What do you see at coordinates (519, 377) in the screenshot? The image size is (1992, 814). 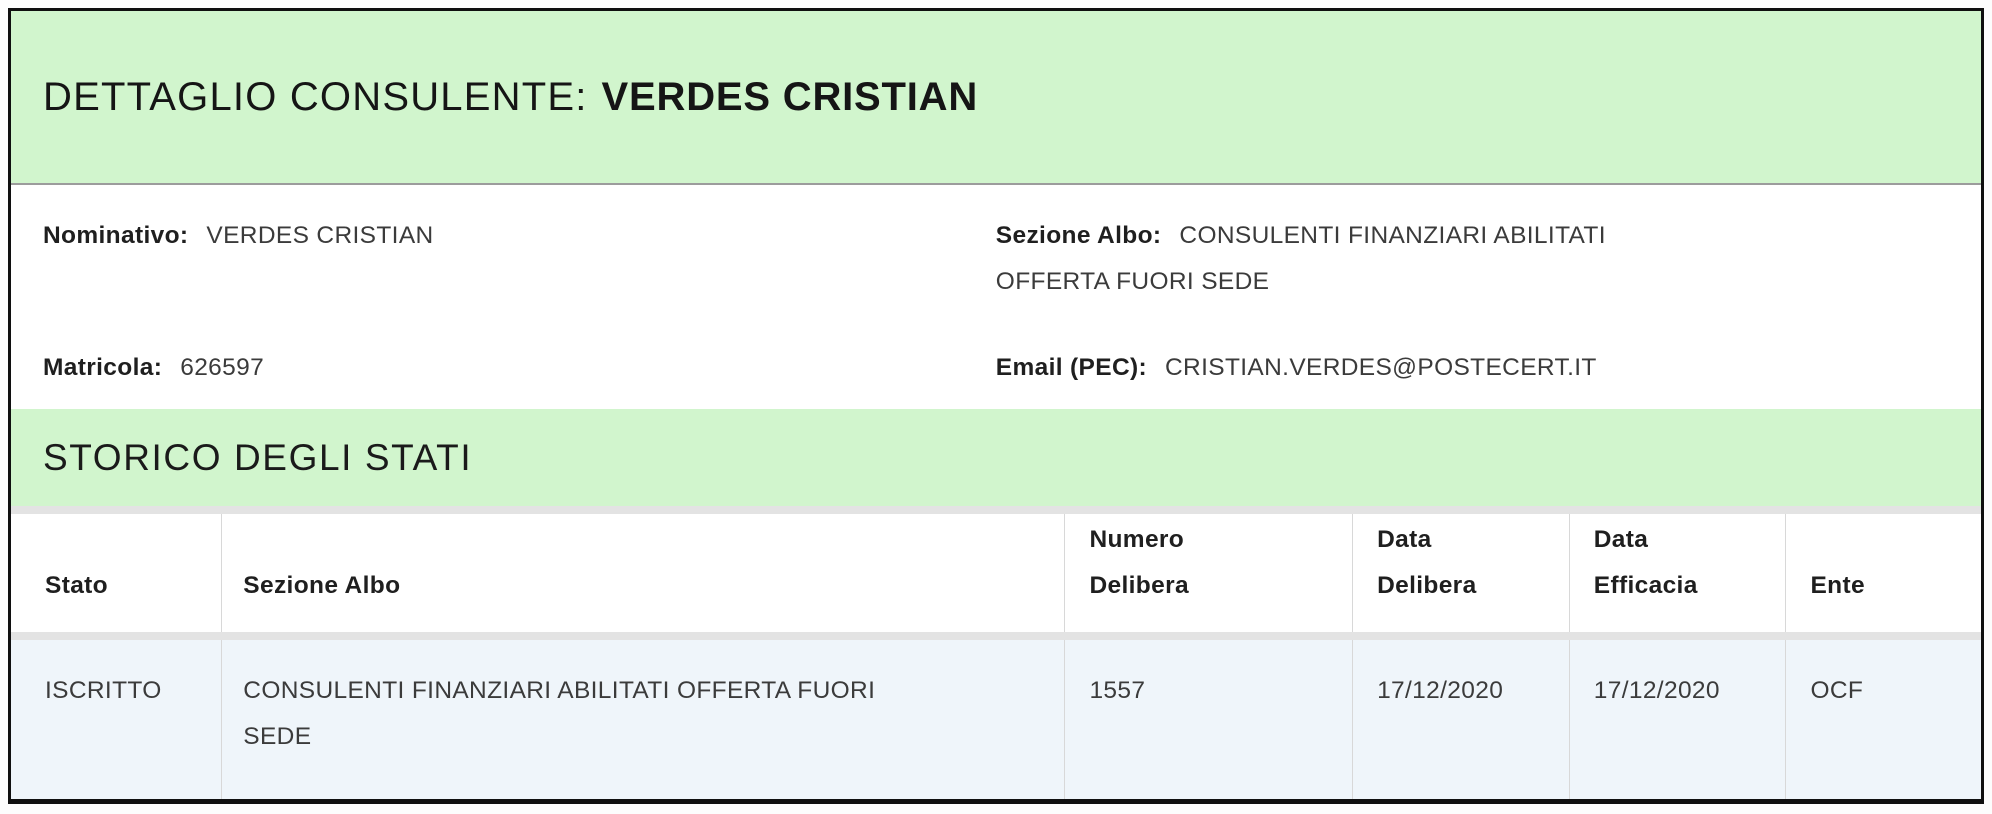 I see `field-matricola: Matricola: 626597` at bounding box center [519, 377].